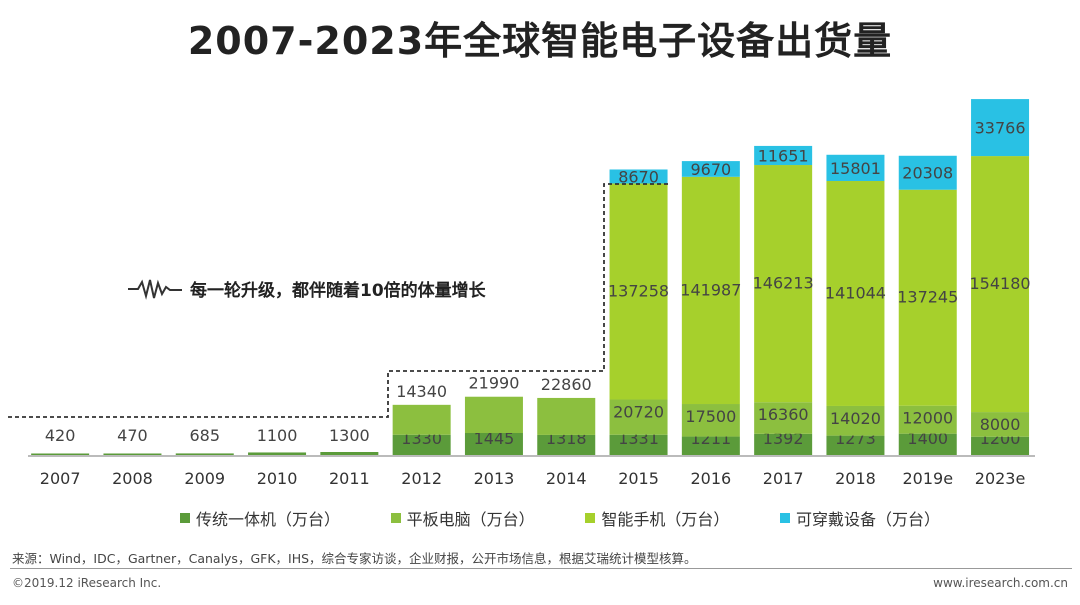  I want to click on bar-pc-2018, so click(855, 445).